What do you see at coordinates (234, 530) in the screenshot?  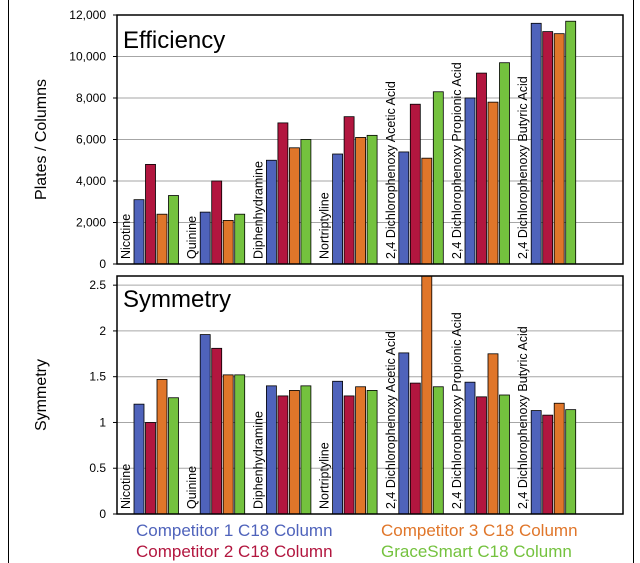 I see `legend-item-competitor-1-c18-column: Competitor 1 C18 Column` at bounding box center [234, 530].